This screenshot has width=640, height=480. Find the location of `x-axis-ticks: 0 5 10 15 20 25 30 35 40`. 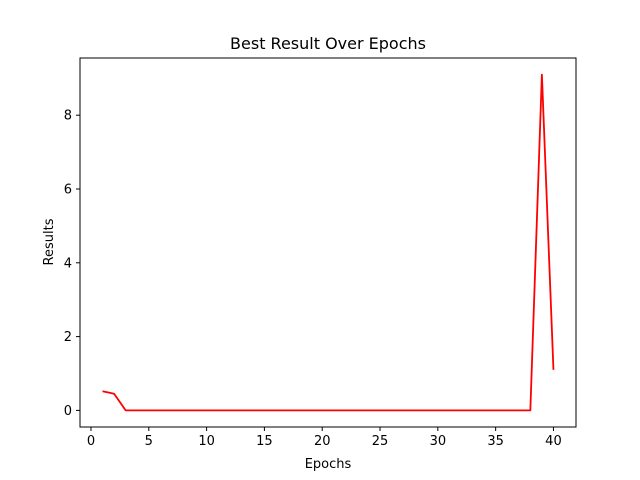

x-axis-ticks: 0 5 10 15 20 25 30 35 40 is located at coordinates (324, 438).